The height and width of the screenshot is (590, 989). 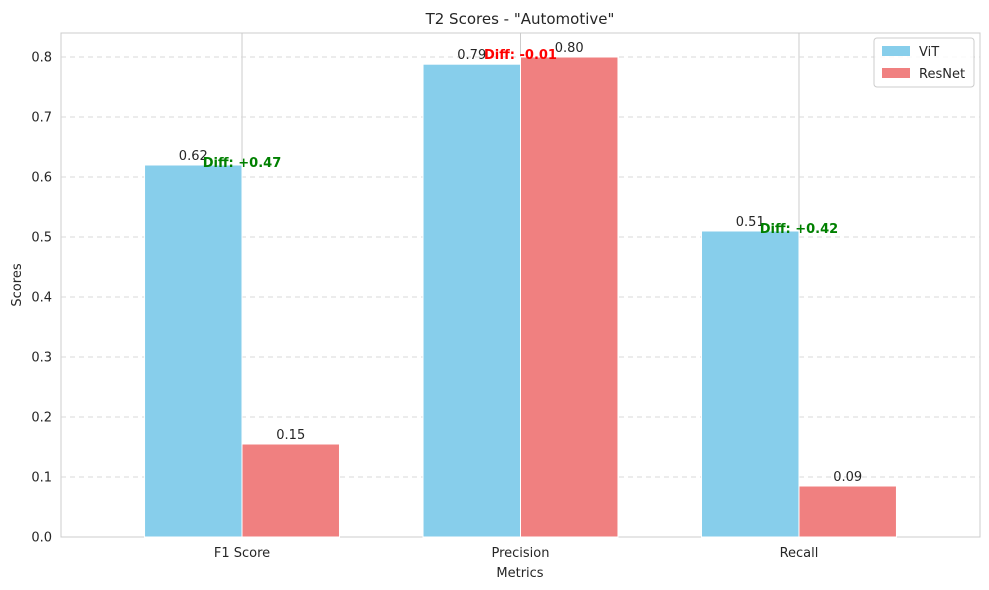 What do you see at coordinates (896, 51) in the screenshot?
I see `legend-swatch-vit` at bounding box center [896, 51].